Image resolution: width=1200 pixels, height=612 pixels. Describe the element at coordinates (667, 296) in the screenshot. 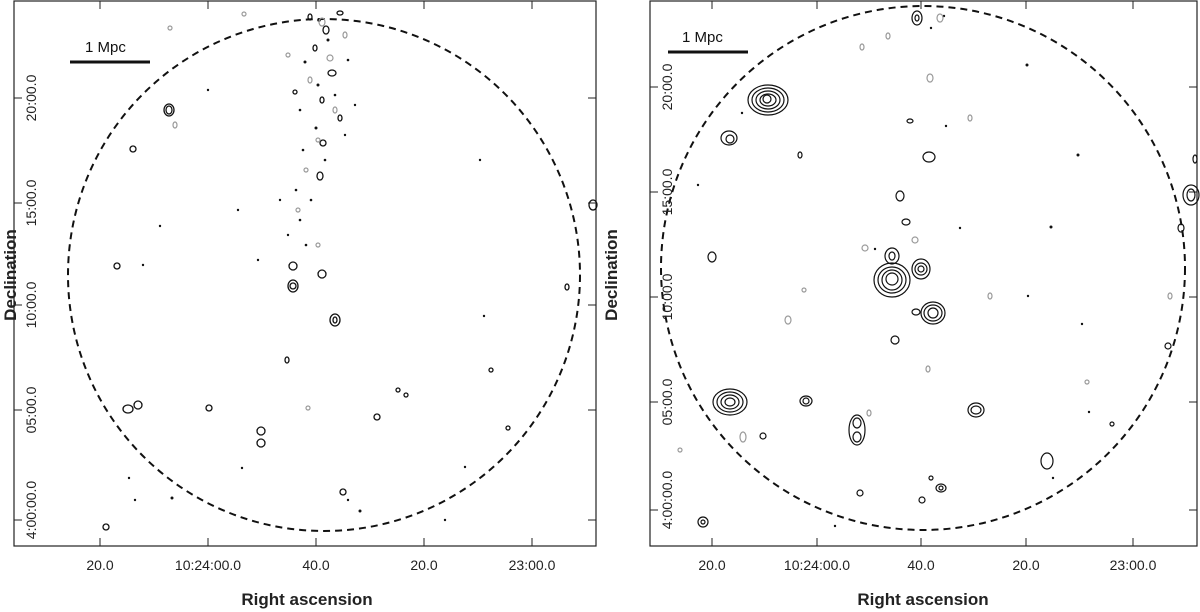

I see `right-y-tick-3: 10:00.0` at that location.